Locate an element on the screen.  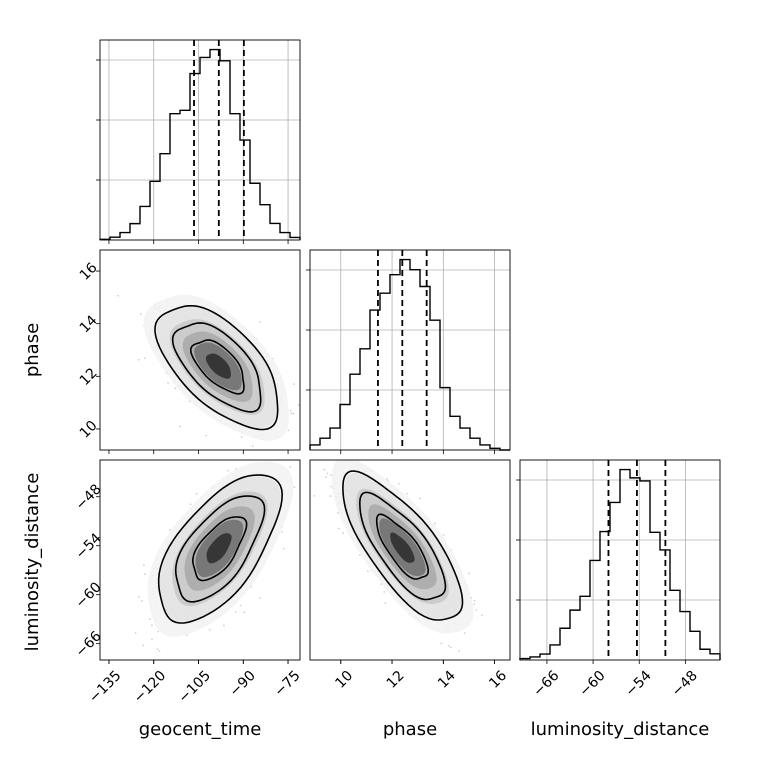
panel-lumdist-geocent-density is located at coordinates (215, 549).